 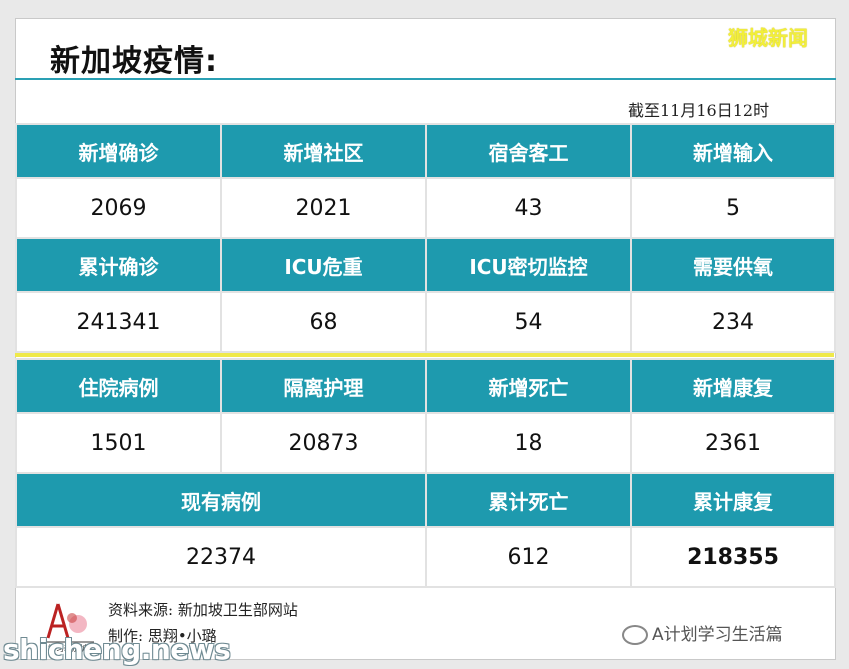 What do you see at coordinates (528, 443) in the screenshot?
I see `value-new-deaths: 18` at bounding box center [528, 443].